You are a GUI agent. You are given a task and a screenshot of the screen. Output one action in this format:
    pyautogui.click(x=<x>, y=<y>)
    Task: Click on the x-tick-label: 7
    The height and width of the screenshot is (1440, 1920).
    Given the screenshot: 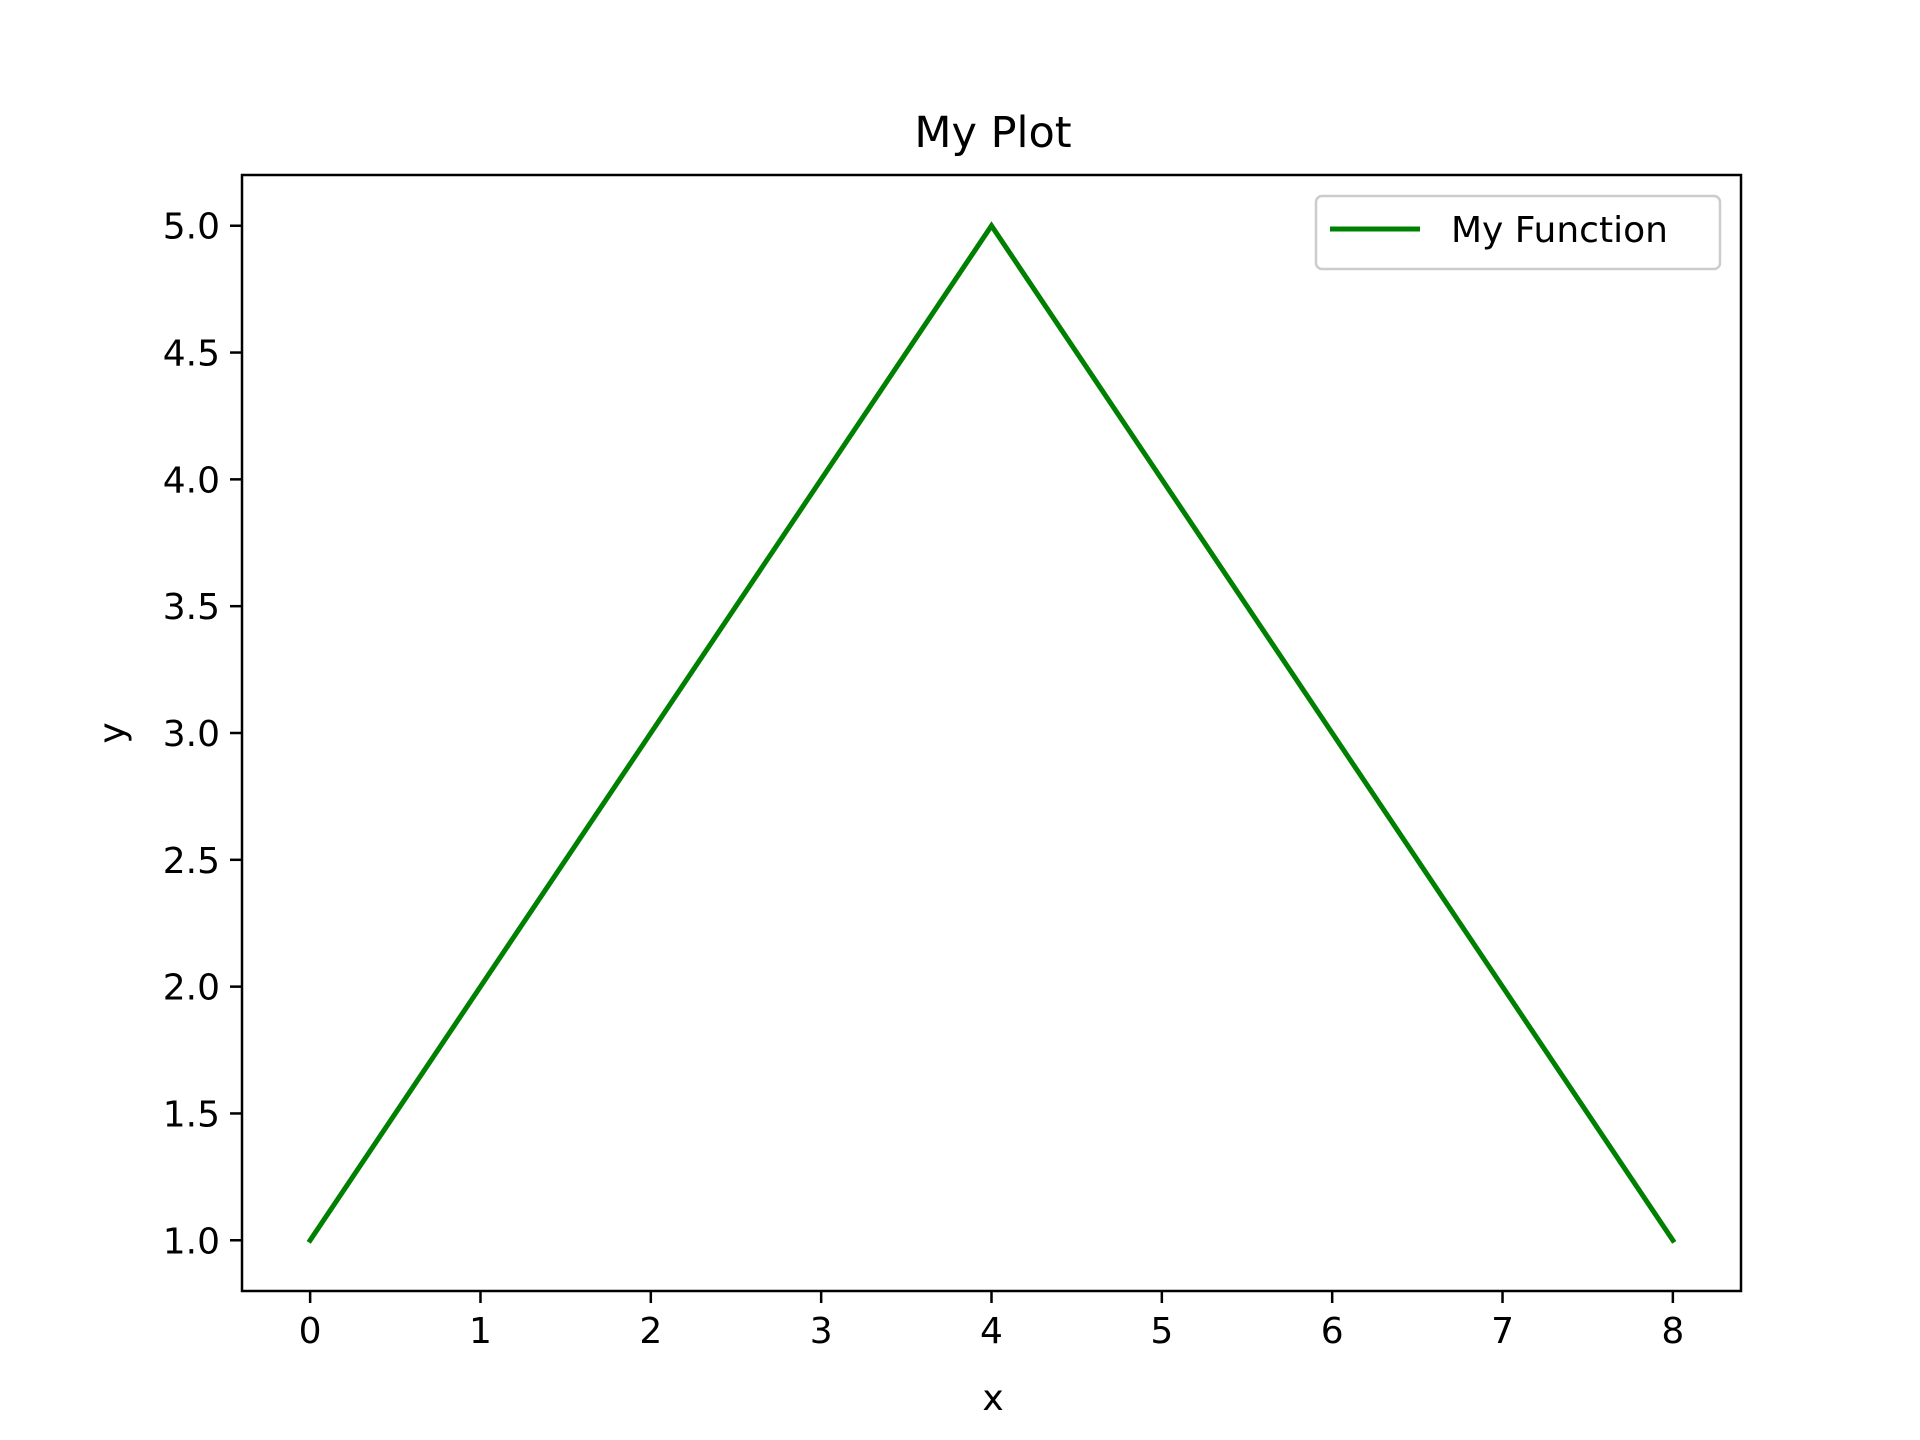 What is the action you would take?
    pyautogui.click(x=1502, y=1331)
    